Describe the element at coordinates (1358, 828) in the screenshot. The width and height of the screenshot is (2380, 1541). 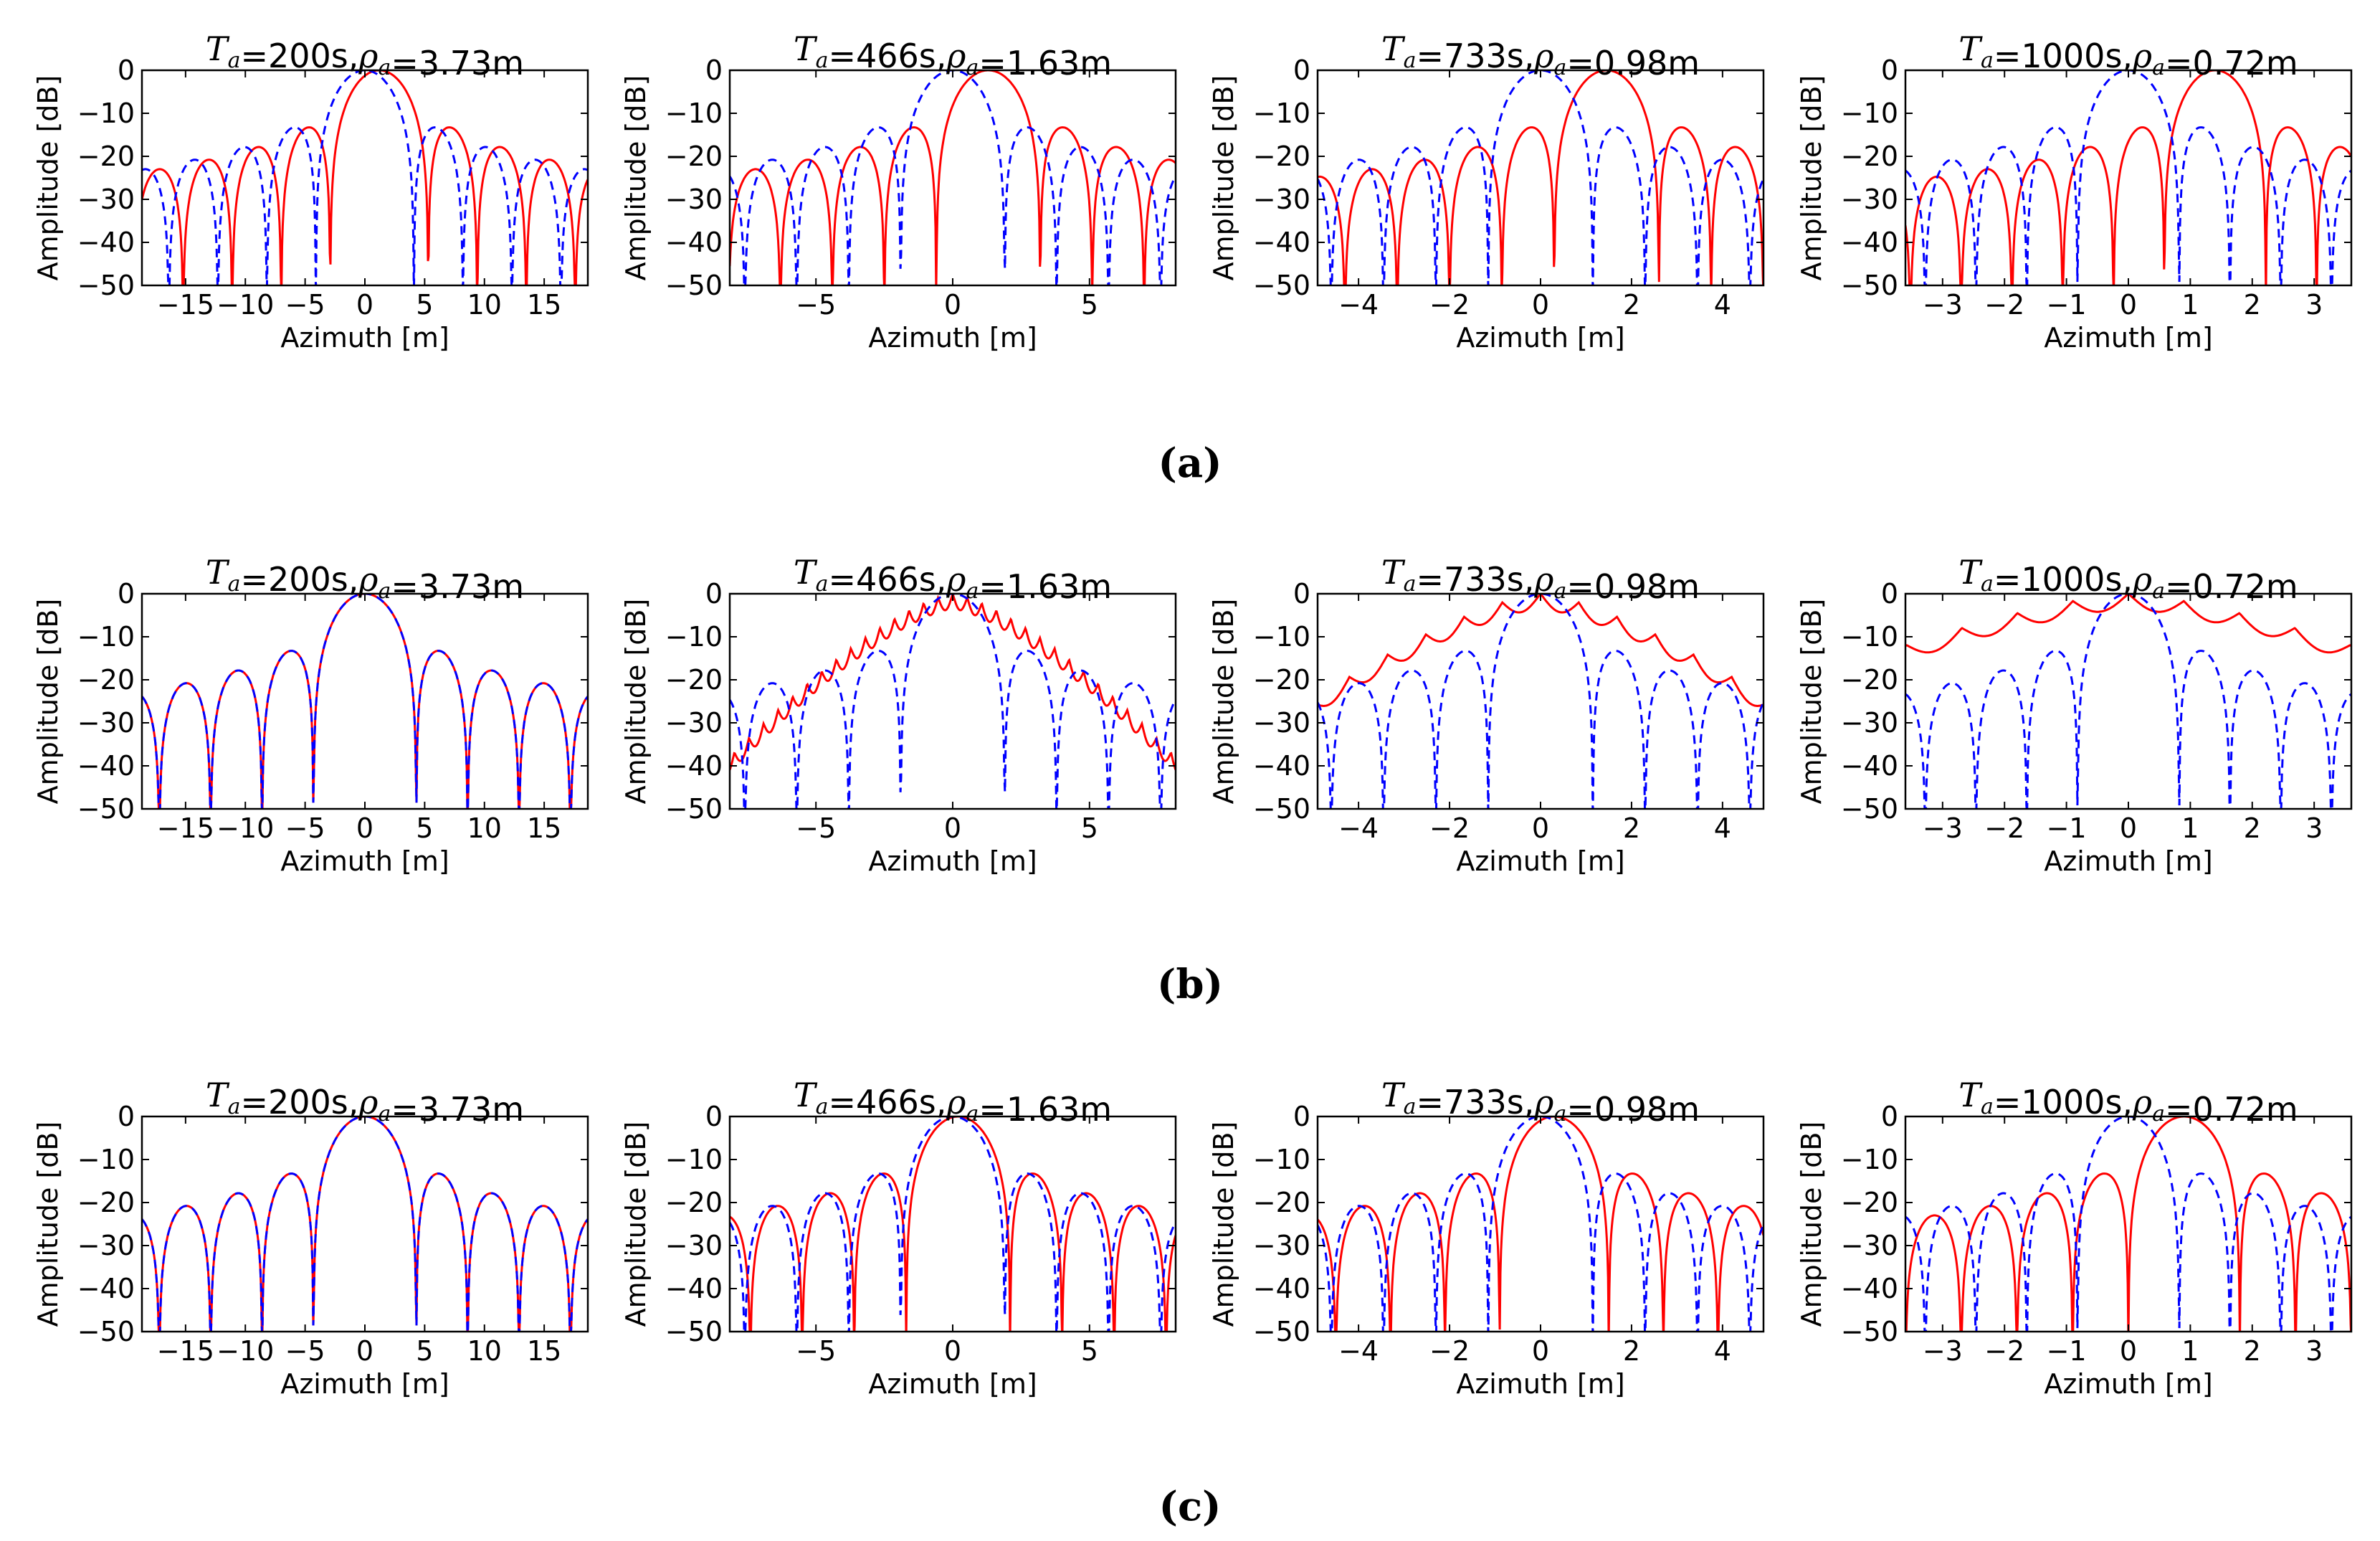
I see `x-tick-label: −4` at that location.